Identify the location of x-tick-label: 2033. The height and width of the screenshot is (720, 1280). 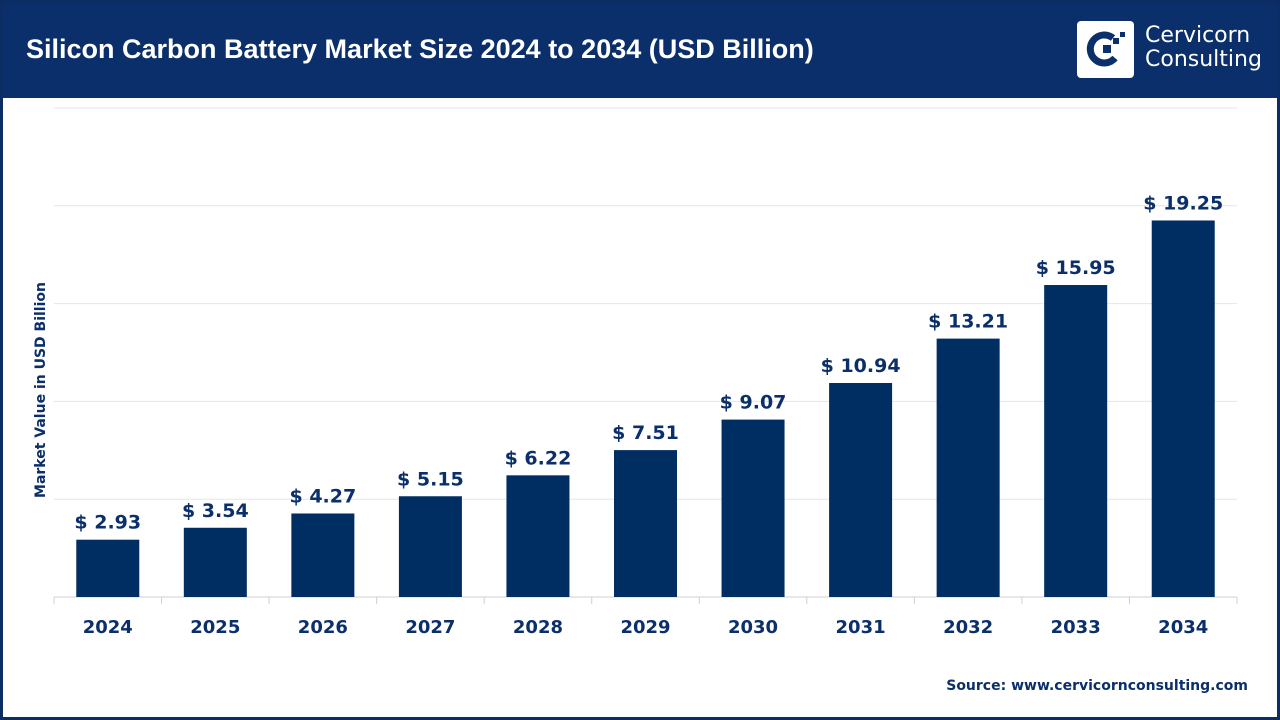
(1076, 627).